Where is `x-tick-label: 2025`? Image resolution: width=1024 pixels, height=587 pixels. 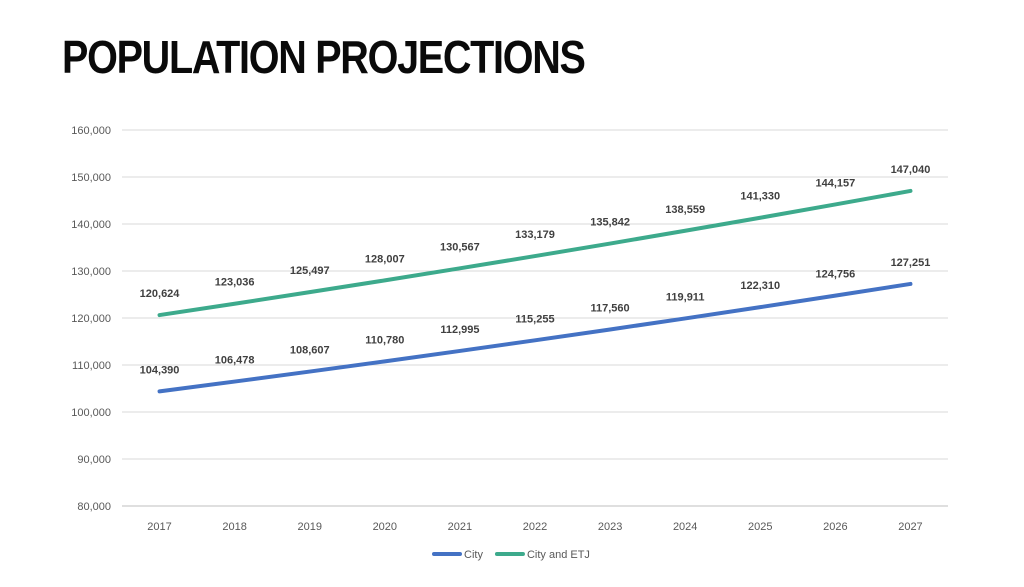
x-tick-label: 2025 is located at coordinates (760, 527).